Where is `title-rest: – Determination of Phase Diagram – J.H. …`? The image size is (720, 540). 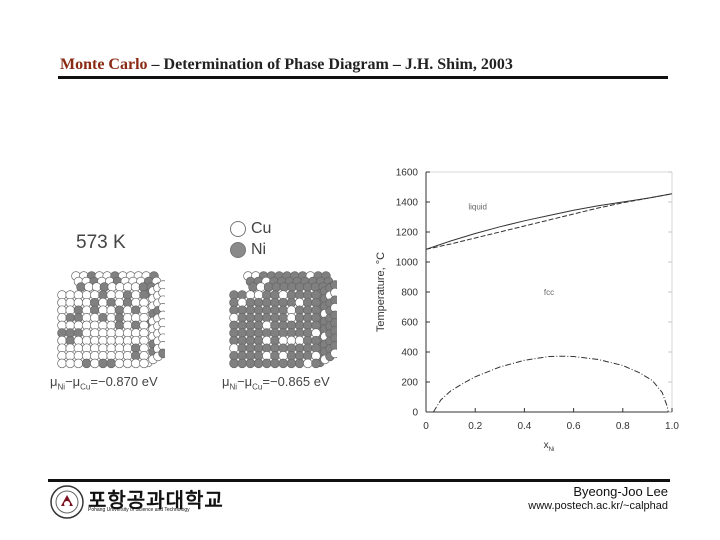
title-rest: – Determination of Phase Diagram – J.H. … is located at coordinates (330, 64).